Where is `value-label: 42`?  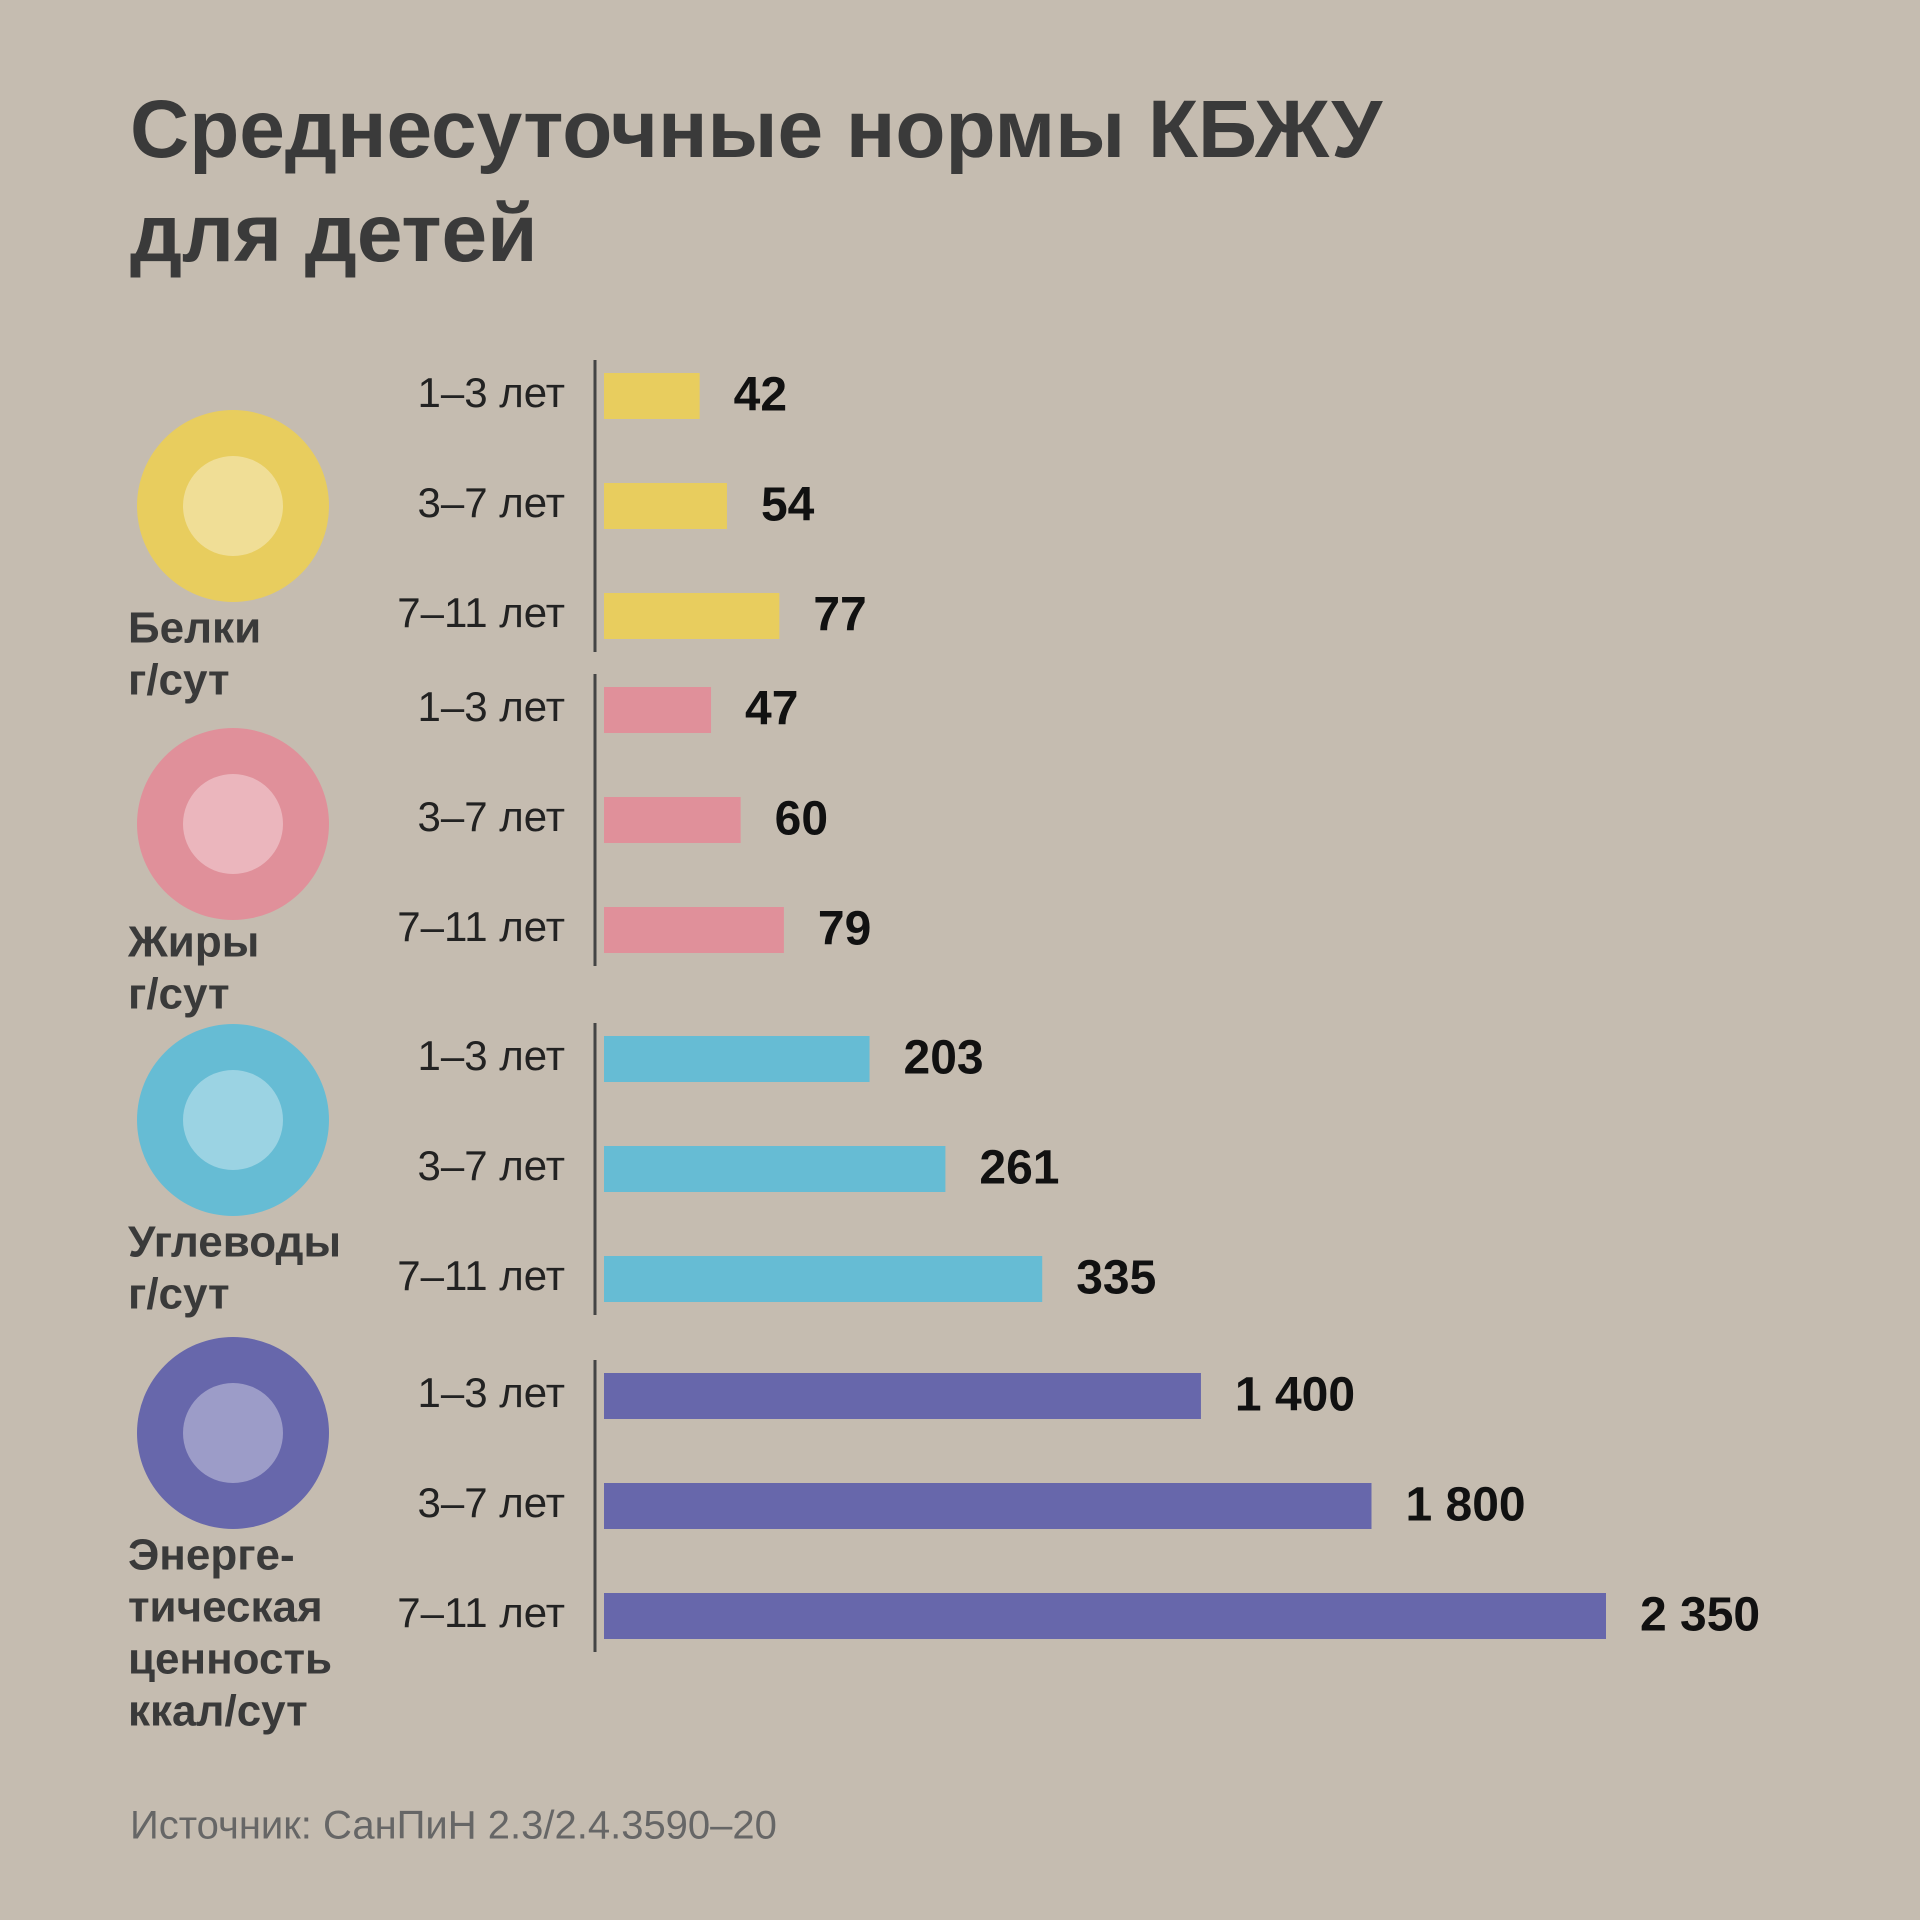
value-label: 42 is located at coordinates (760, 395).